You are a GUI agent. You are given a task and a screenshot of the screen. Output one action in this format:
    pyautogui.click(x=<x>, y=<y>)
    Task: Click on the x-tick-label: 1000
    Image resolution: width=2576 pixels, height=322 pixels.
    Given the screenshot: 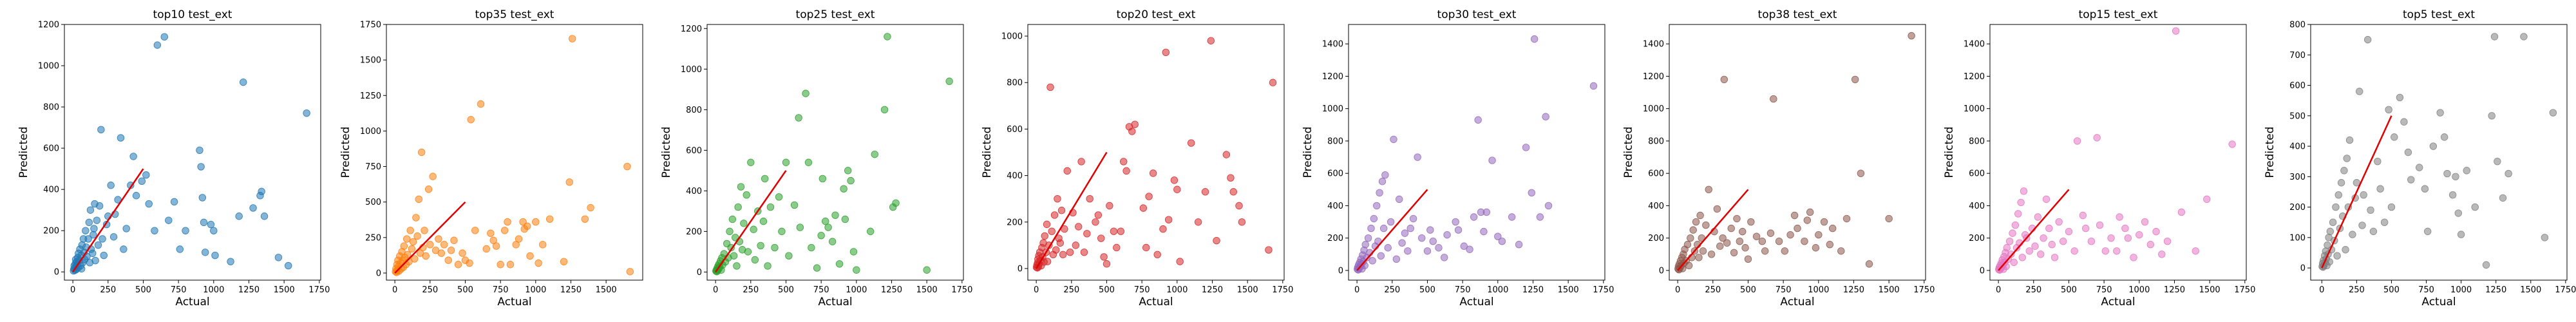 What is the action you would take?
    pyautogui.click(x=2139, y=290)
    